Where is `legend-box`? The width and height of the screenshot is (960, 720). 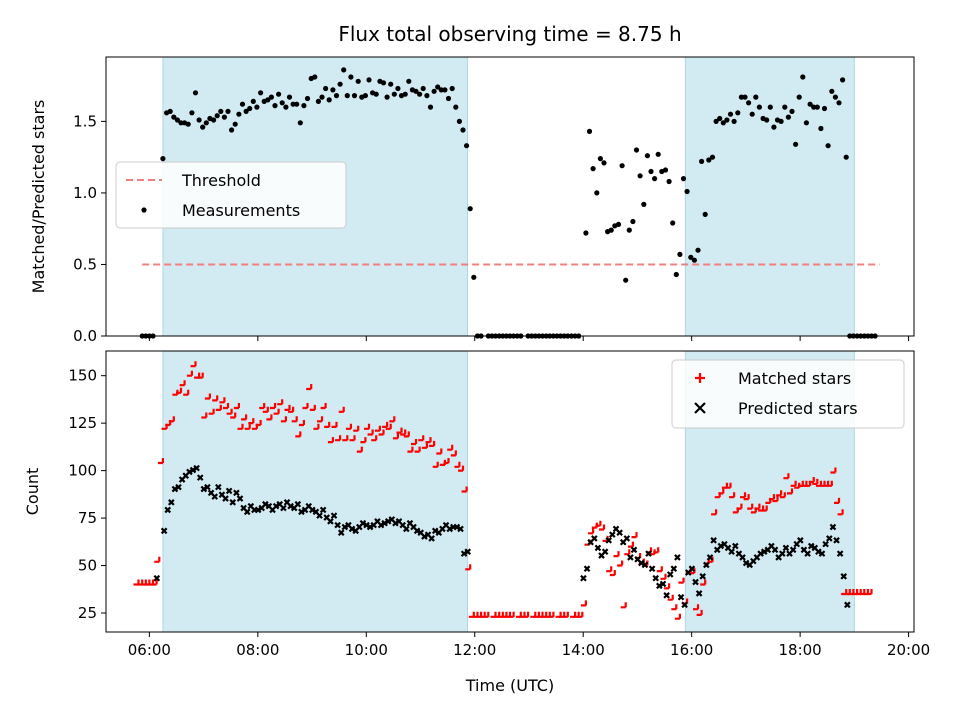 legend-box is located at coordinates (788, 394).